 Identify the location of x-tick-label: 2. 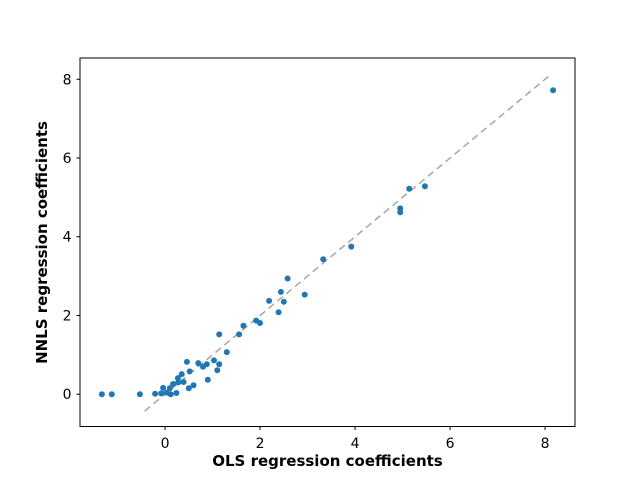
(260, 444).